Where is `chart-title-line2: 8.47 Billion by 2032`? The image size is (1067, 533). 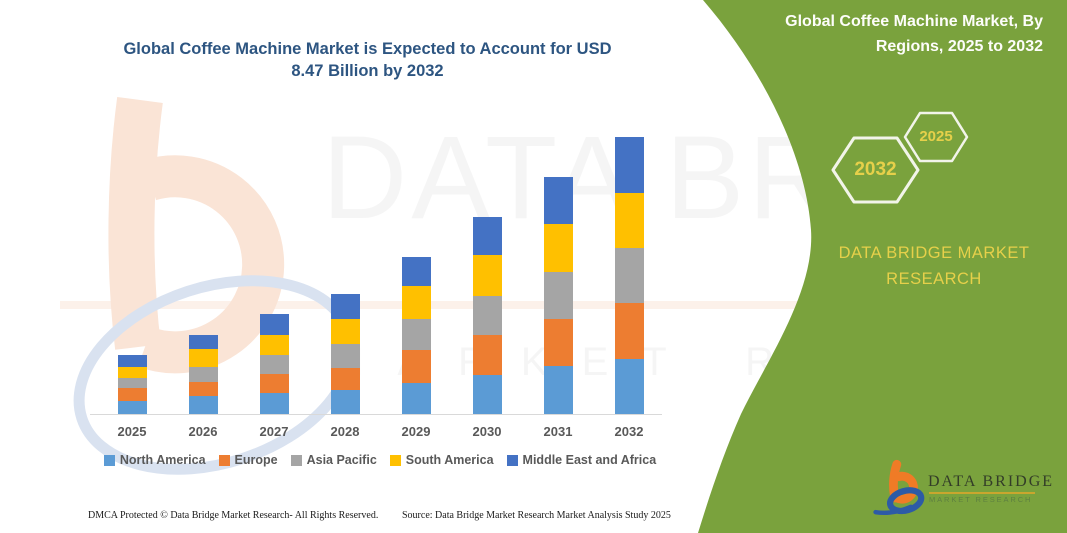
chart-title-line2: 8.47 Billion by 2032 is located at coordinates (367, 71).